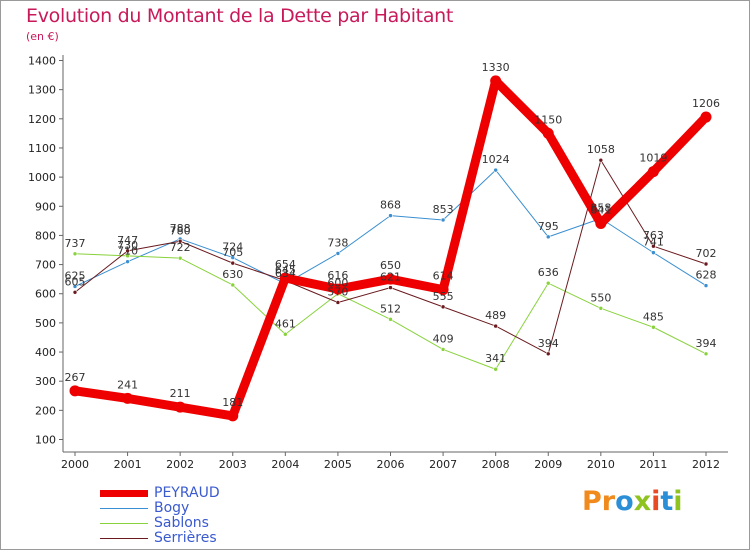  I want to click on data-label: 628, so click(706, 275).